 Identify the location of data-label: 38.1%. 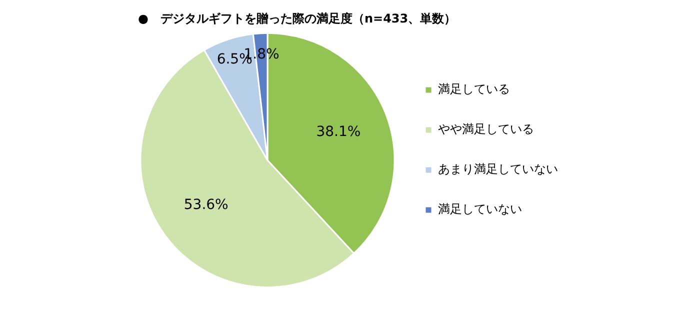
(338, 132).